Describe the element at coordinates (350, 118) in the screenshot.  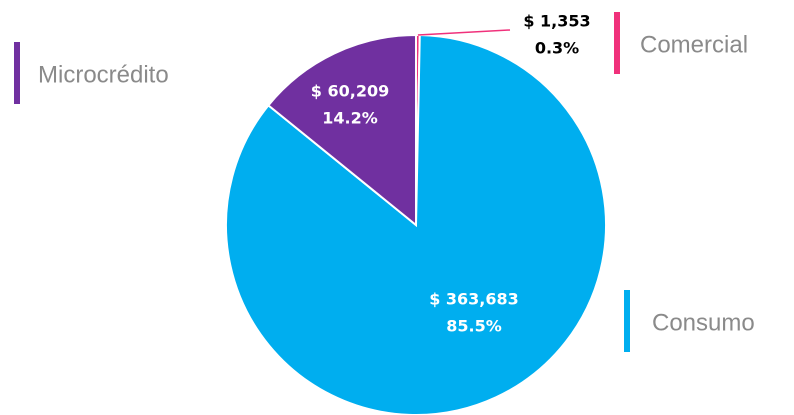
I see `percent-label: 14.2%` at that location.